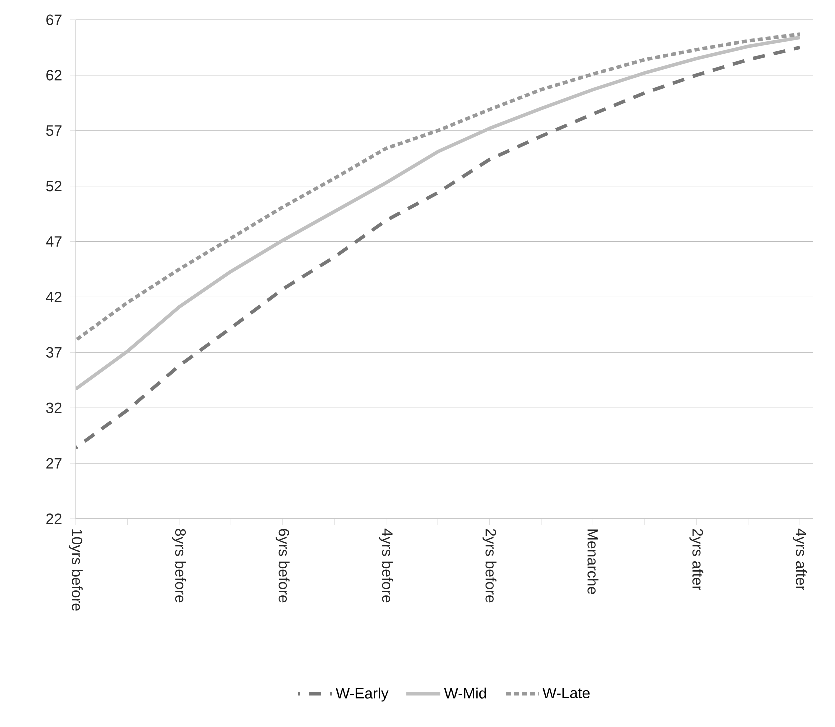 This screenshot has height=727, width=835. I want to click on legend-label: W-Mid, so click(465, 693).